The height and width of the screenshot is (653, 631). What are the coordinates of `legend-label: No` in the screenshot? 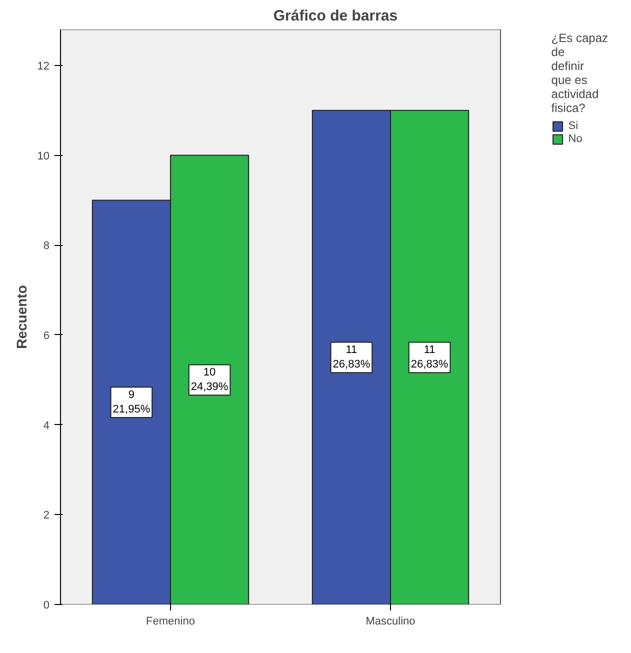 It's located at (576, 139).